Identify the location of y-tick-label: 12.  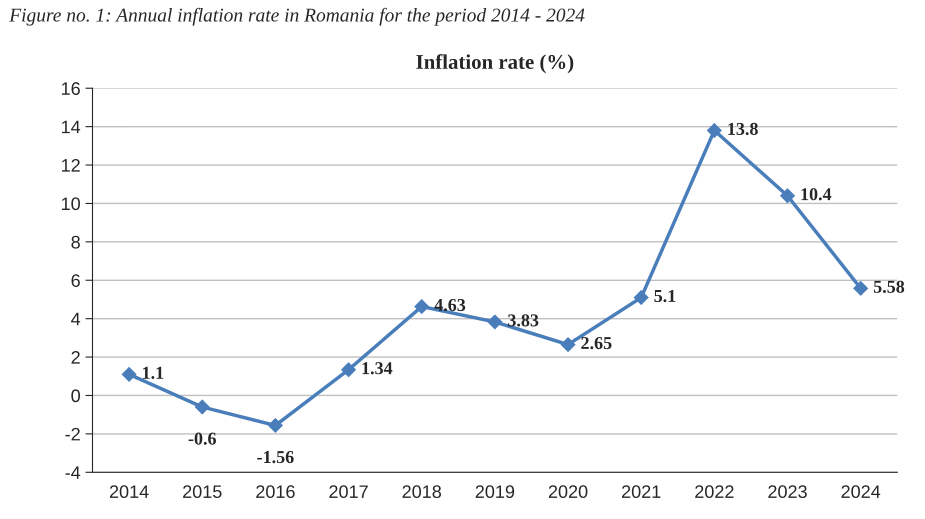
(71, 165).